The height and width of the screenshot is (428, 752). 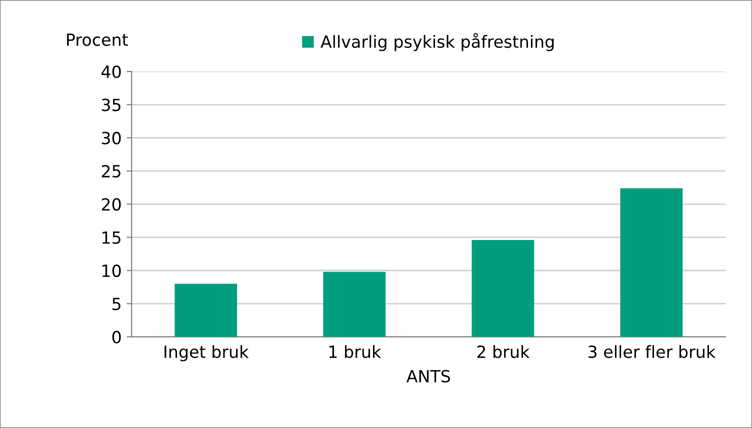 What do you see at coordinates (116, 337) in the screenshot?
I see `y-tick-label: 0` at bounding box center [116, 337].